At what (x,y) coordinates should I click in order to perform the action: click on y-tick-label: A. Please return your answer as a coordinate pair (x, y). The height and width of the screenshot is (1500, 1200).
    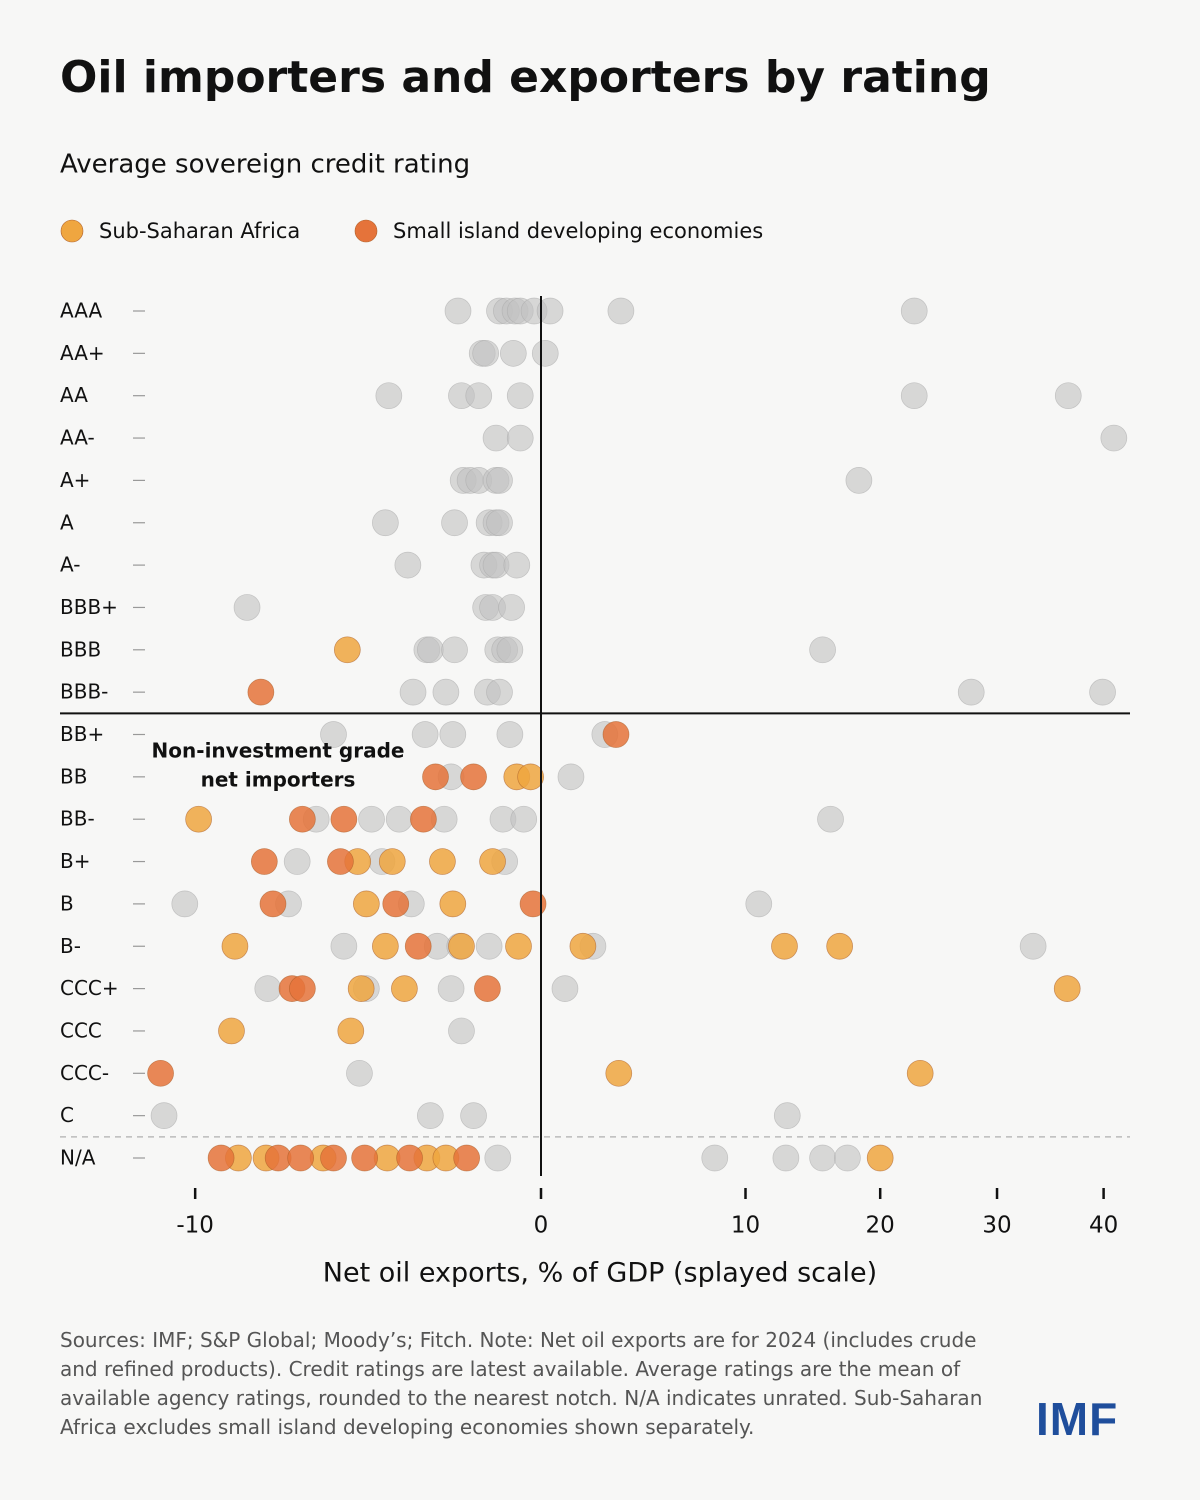
    Looking at the image, I should click on (67, 522).